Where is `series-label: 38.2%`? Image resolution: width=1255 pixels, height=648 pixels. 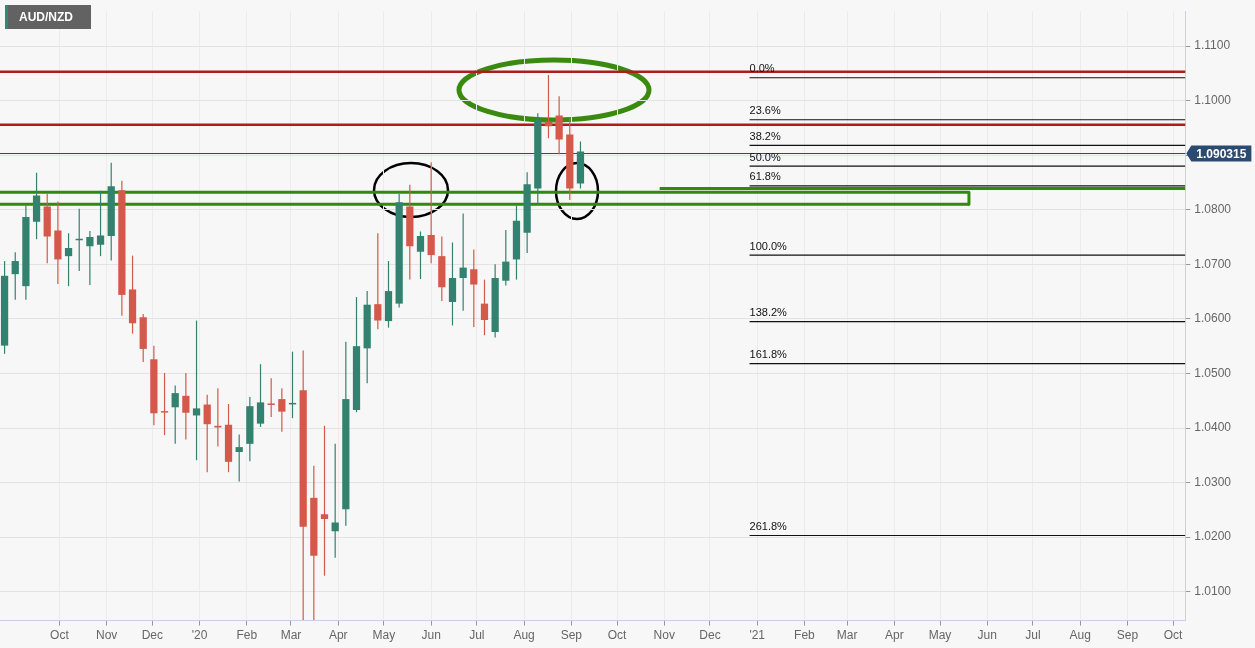
series-label: 38.2% is located at coordinates (765, 135).